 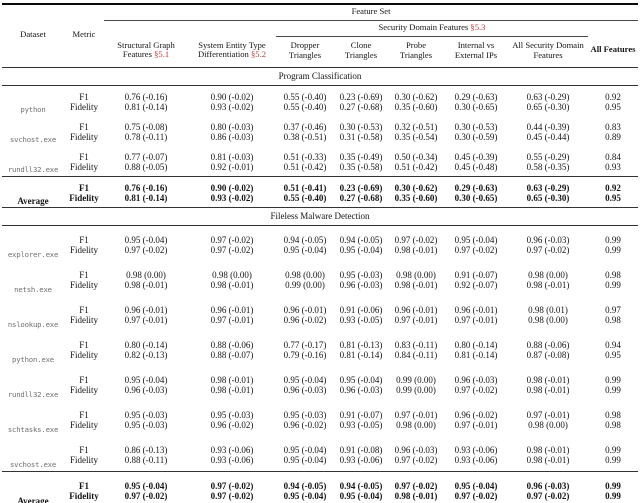 What do you see at coordinates (305, 344) in the screenshot?
I see `cell-value: 0.77 (-0.17)` at bounding box center [305, 344].